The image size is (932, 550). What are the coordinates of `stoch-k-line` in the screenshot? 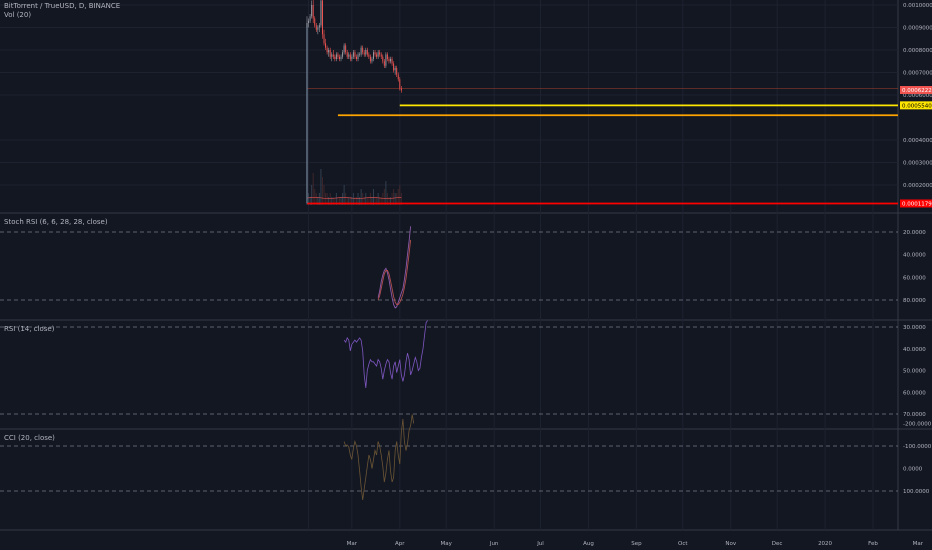 It's located at (394, 267).